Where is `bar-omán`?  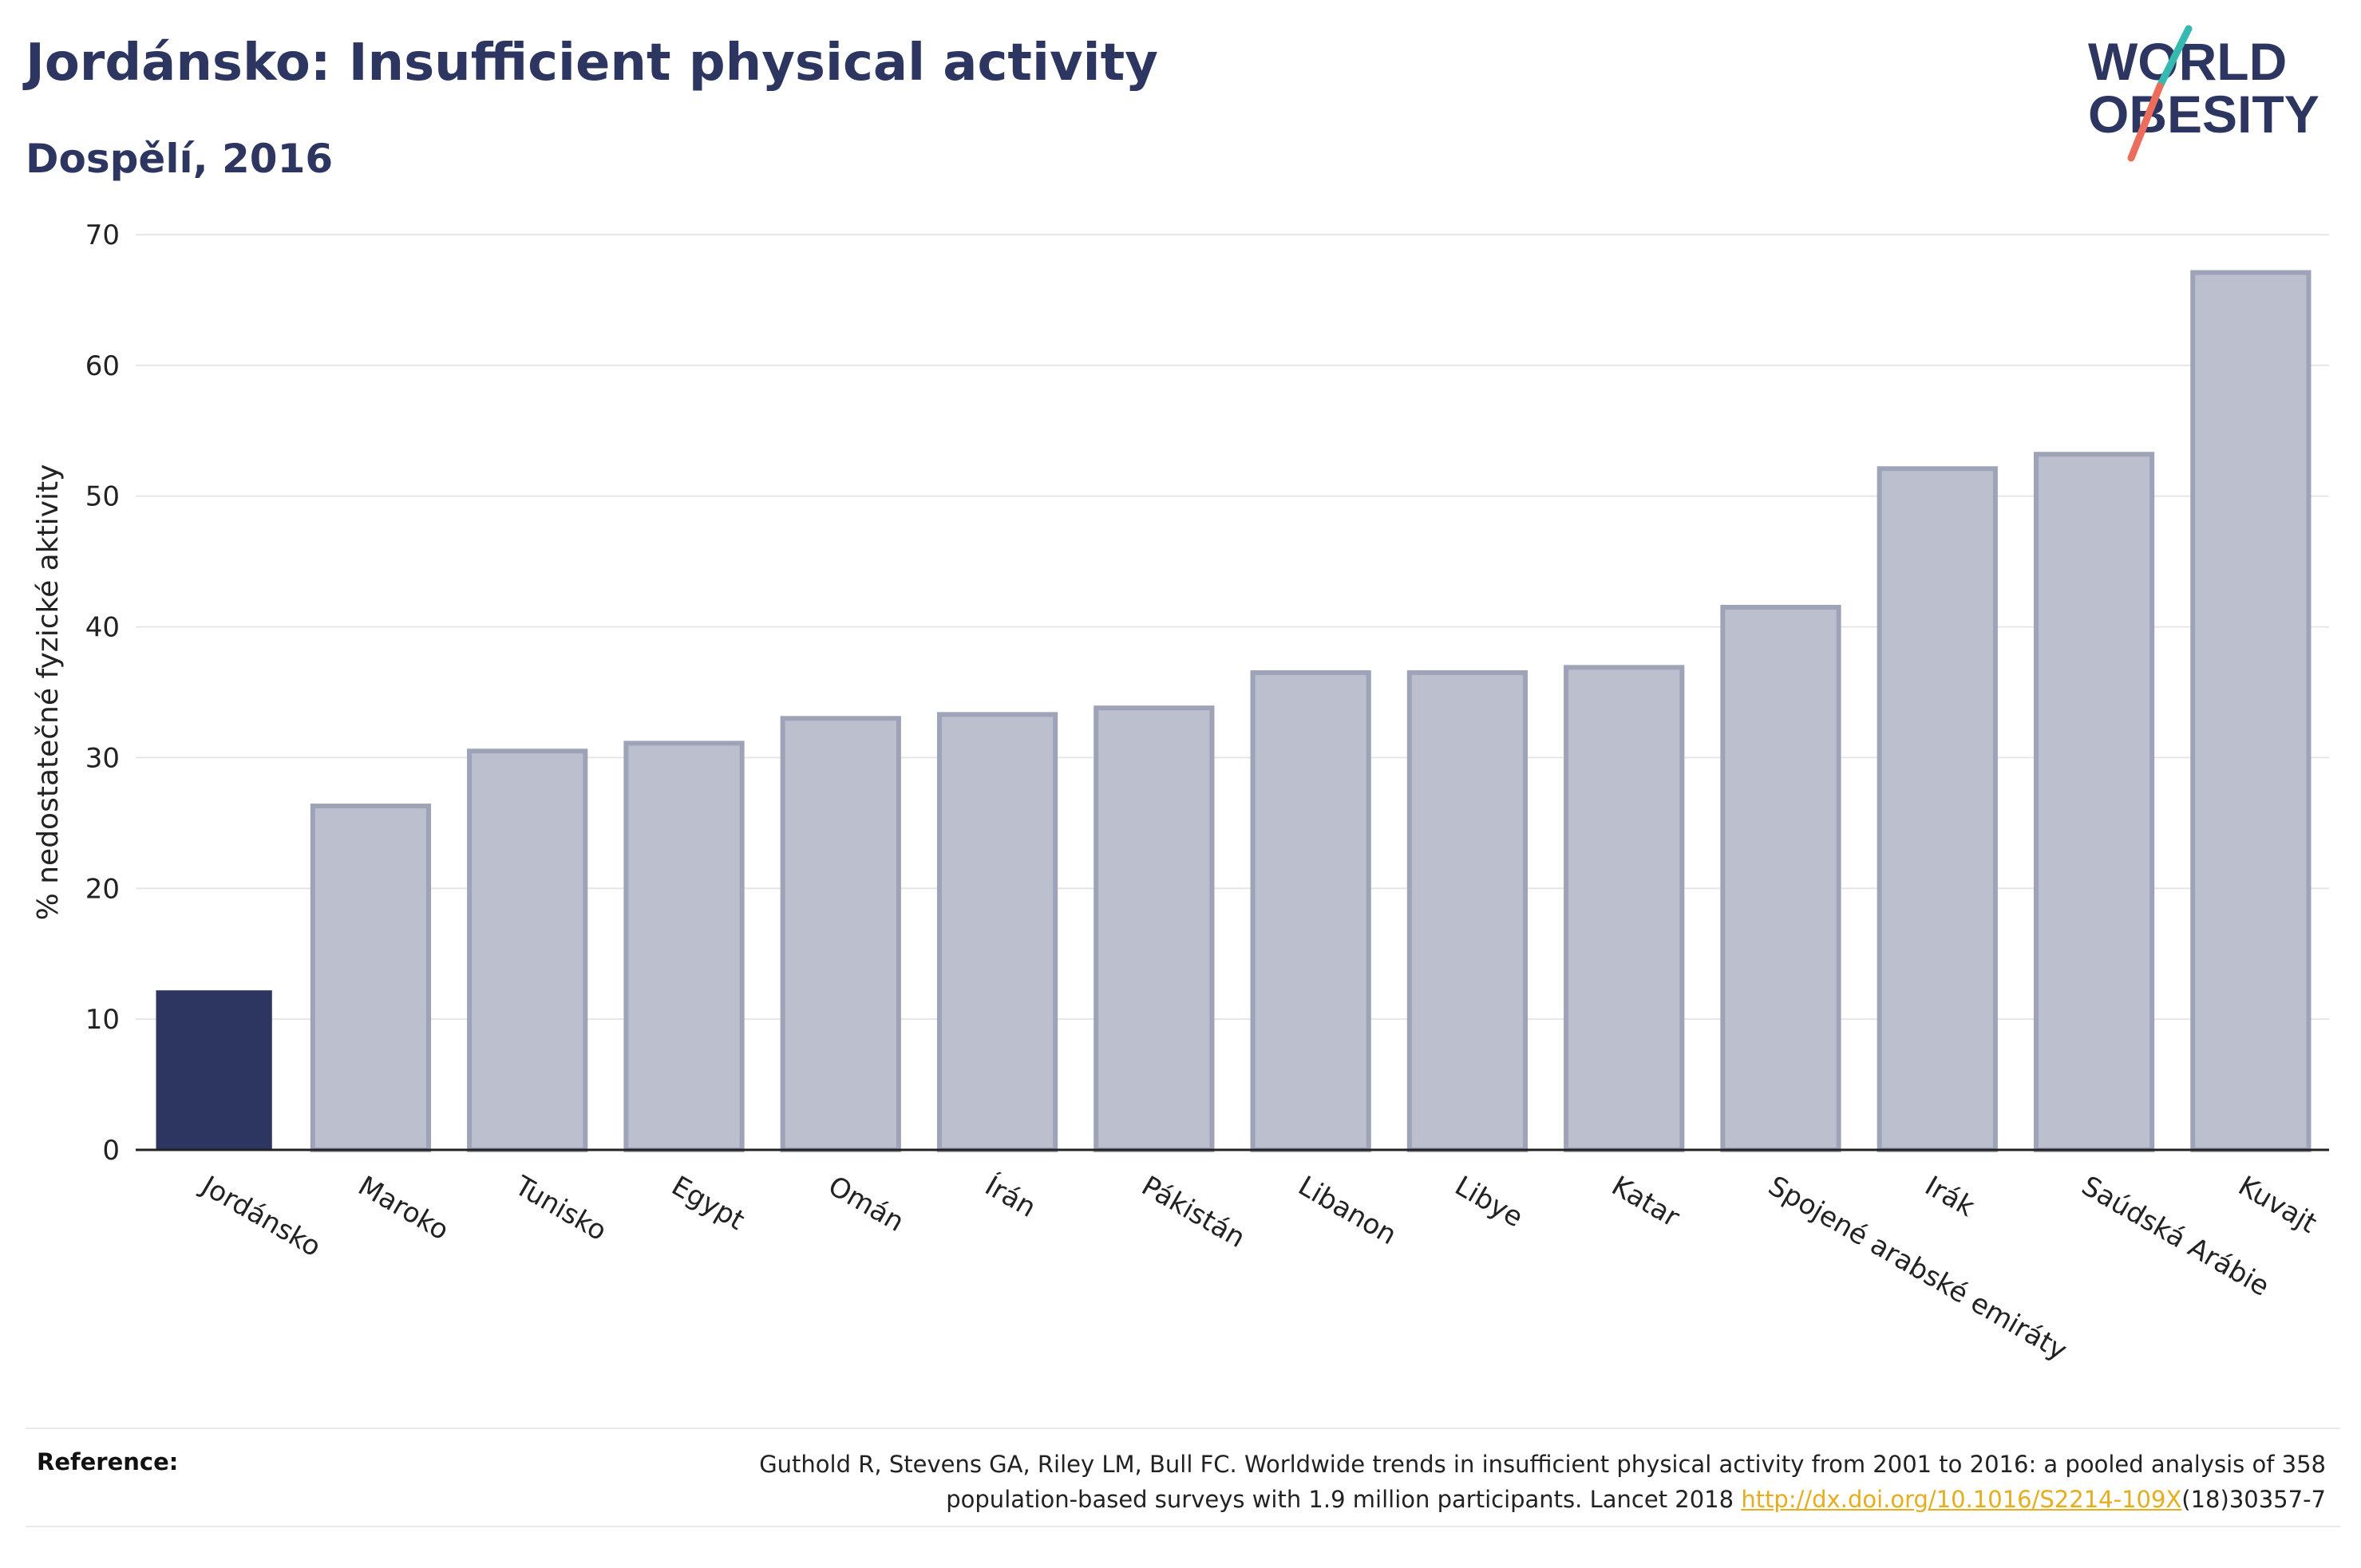 bar-omán is located at coordinates (840, 934).